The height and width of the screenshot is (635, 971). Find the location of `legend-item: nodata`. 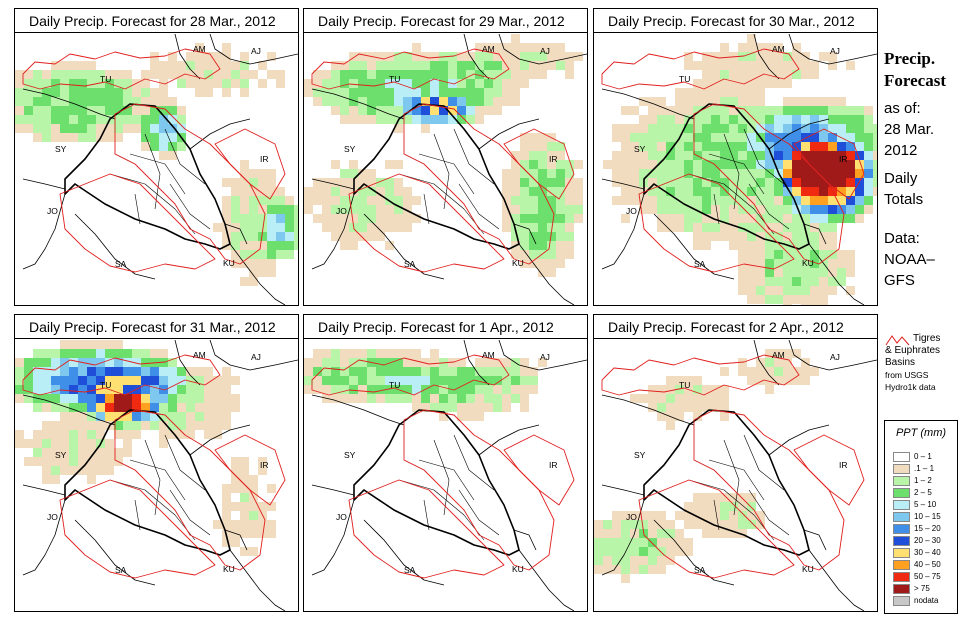

legend-item: nodata is located at coordinates (915, 601).